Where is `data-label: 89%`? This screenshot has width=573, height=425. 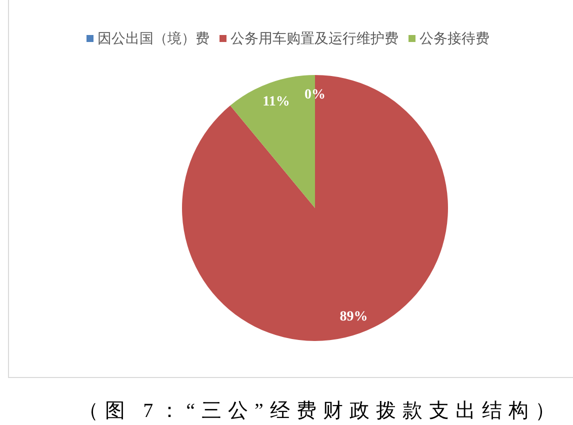 data-label: 89% is located at coordinates (354, 317).